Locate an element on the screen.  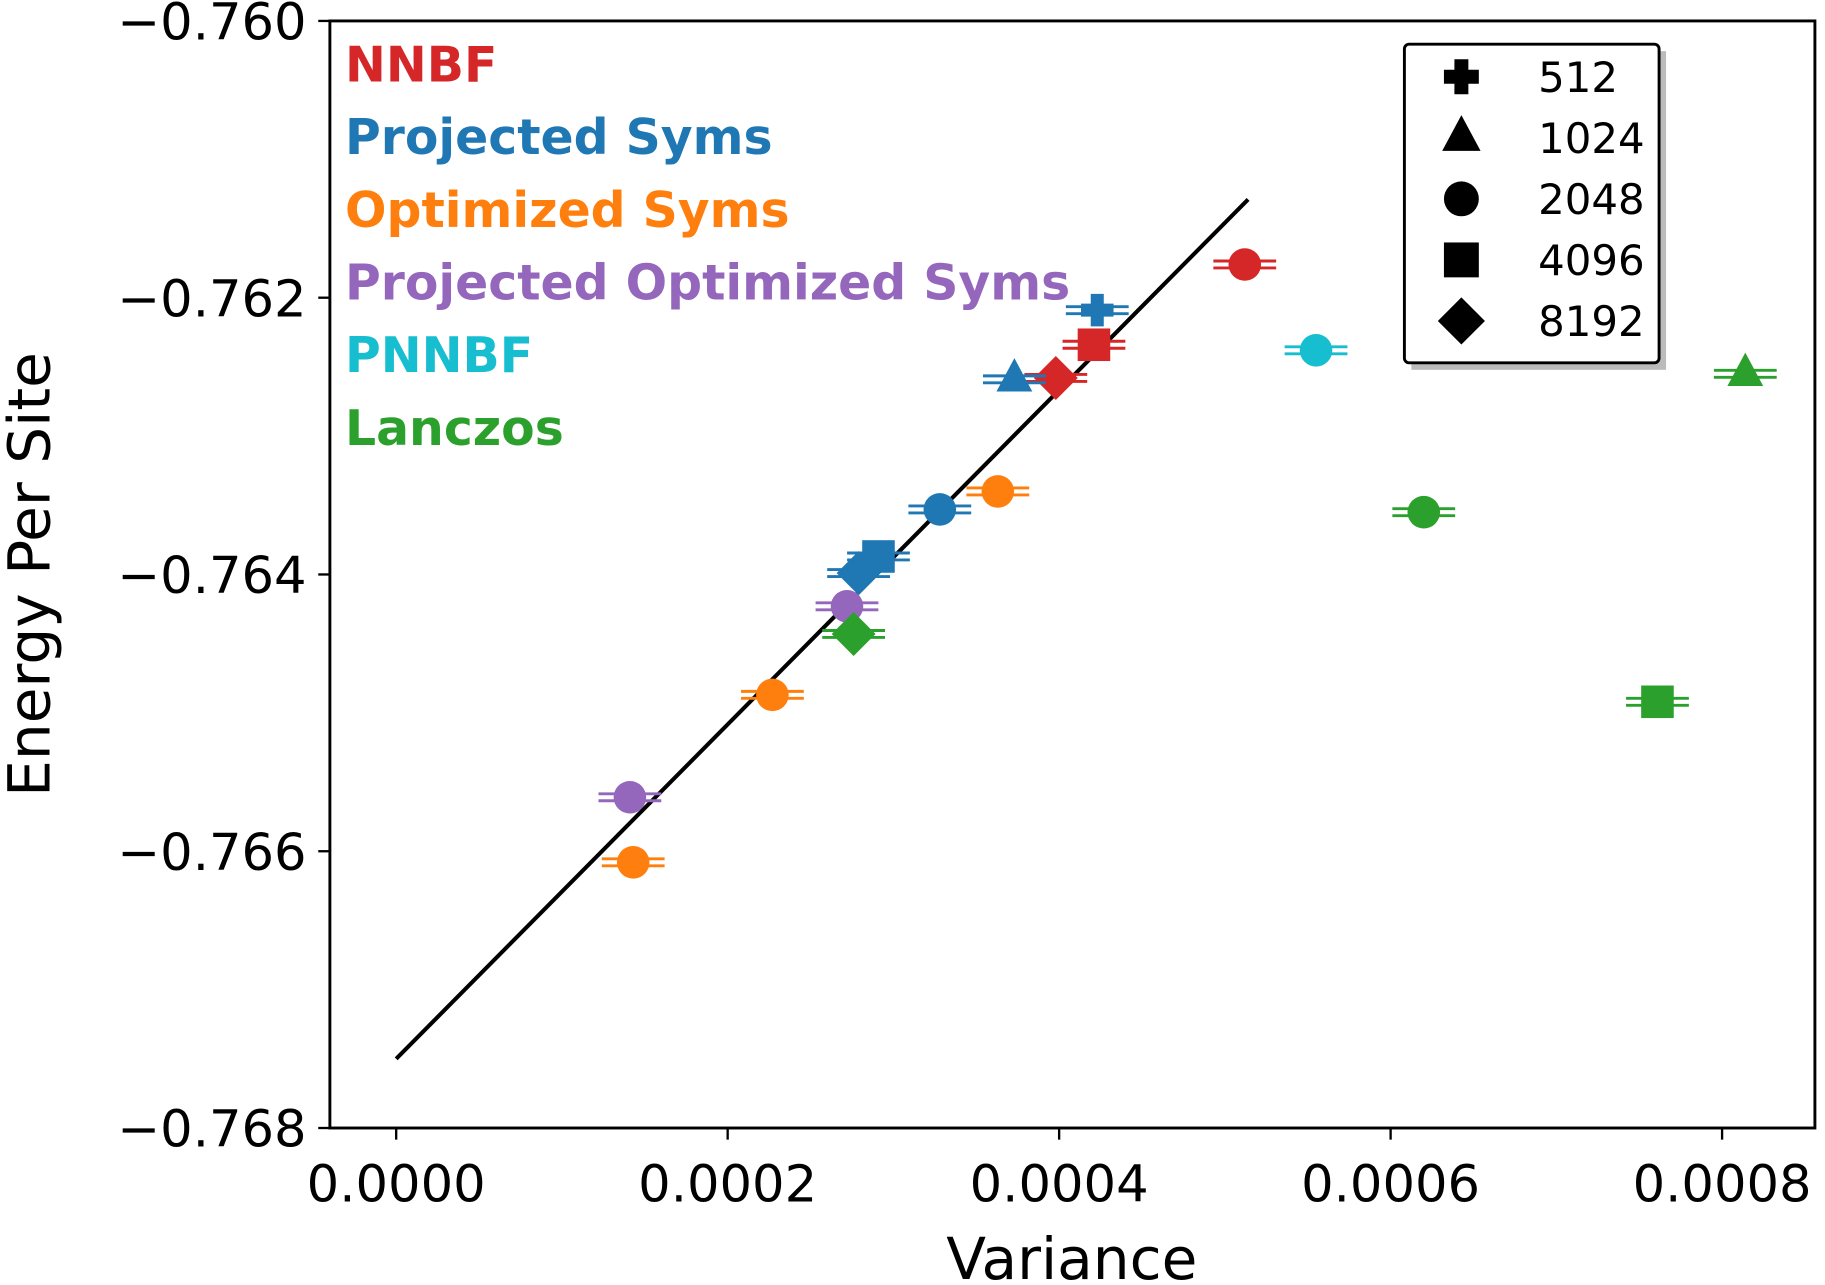
series-pnnbf is located at coordinates (1316, 350).